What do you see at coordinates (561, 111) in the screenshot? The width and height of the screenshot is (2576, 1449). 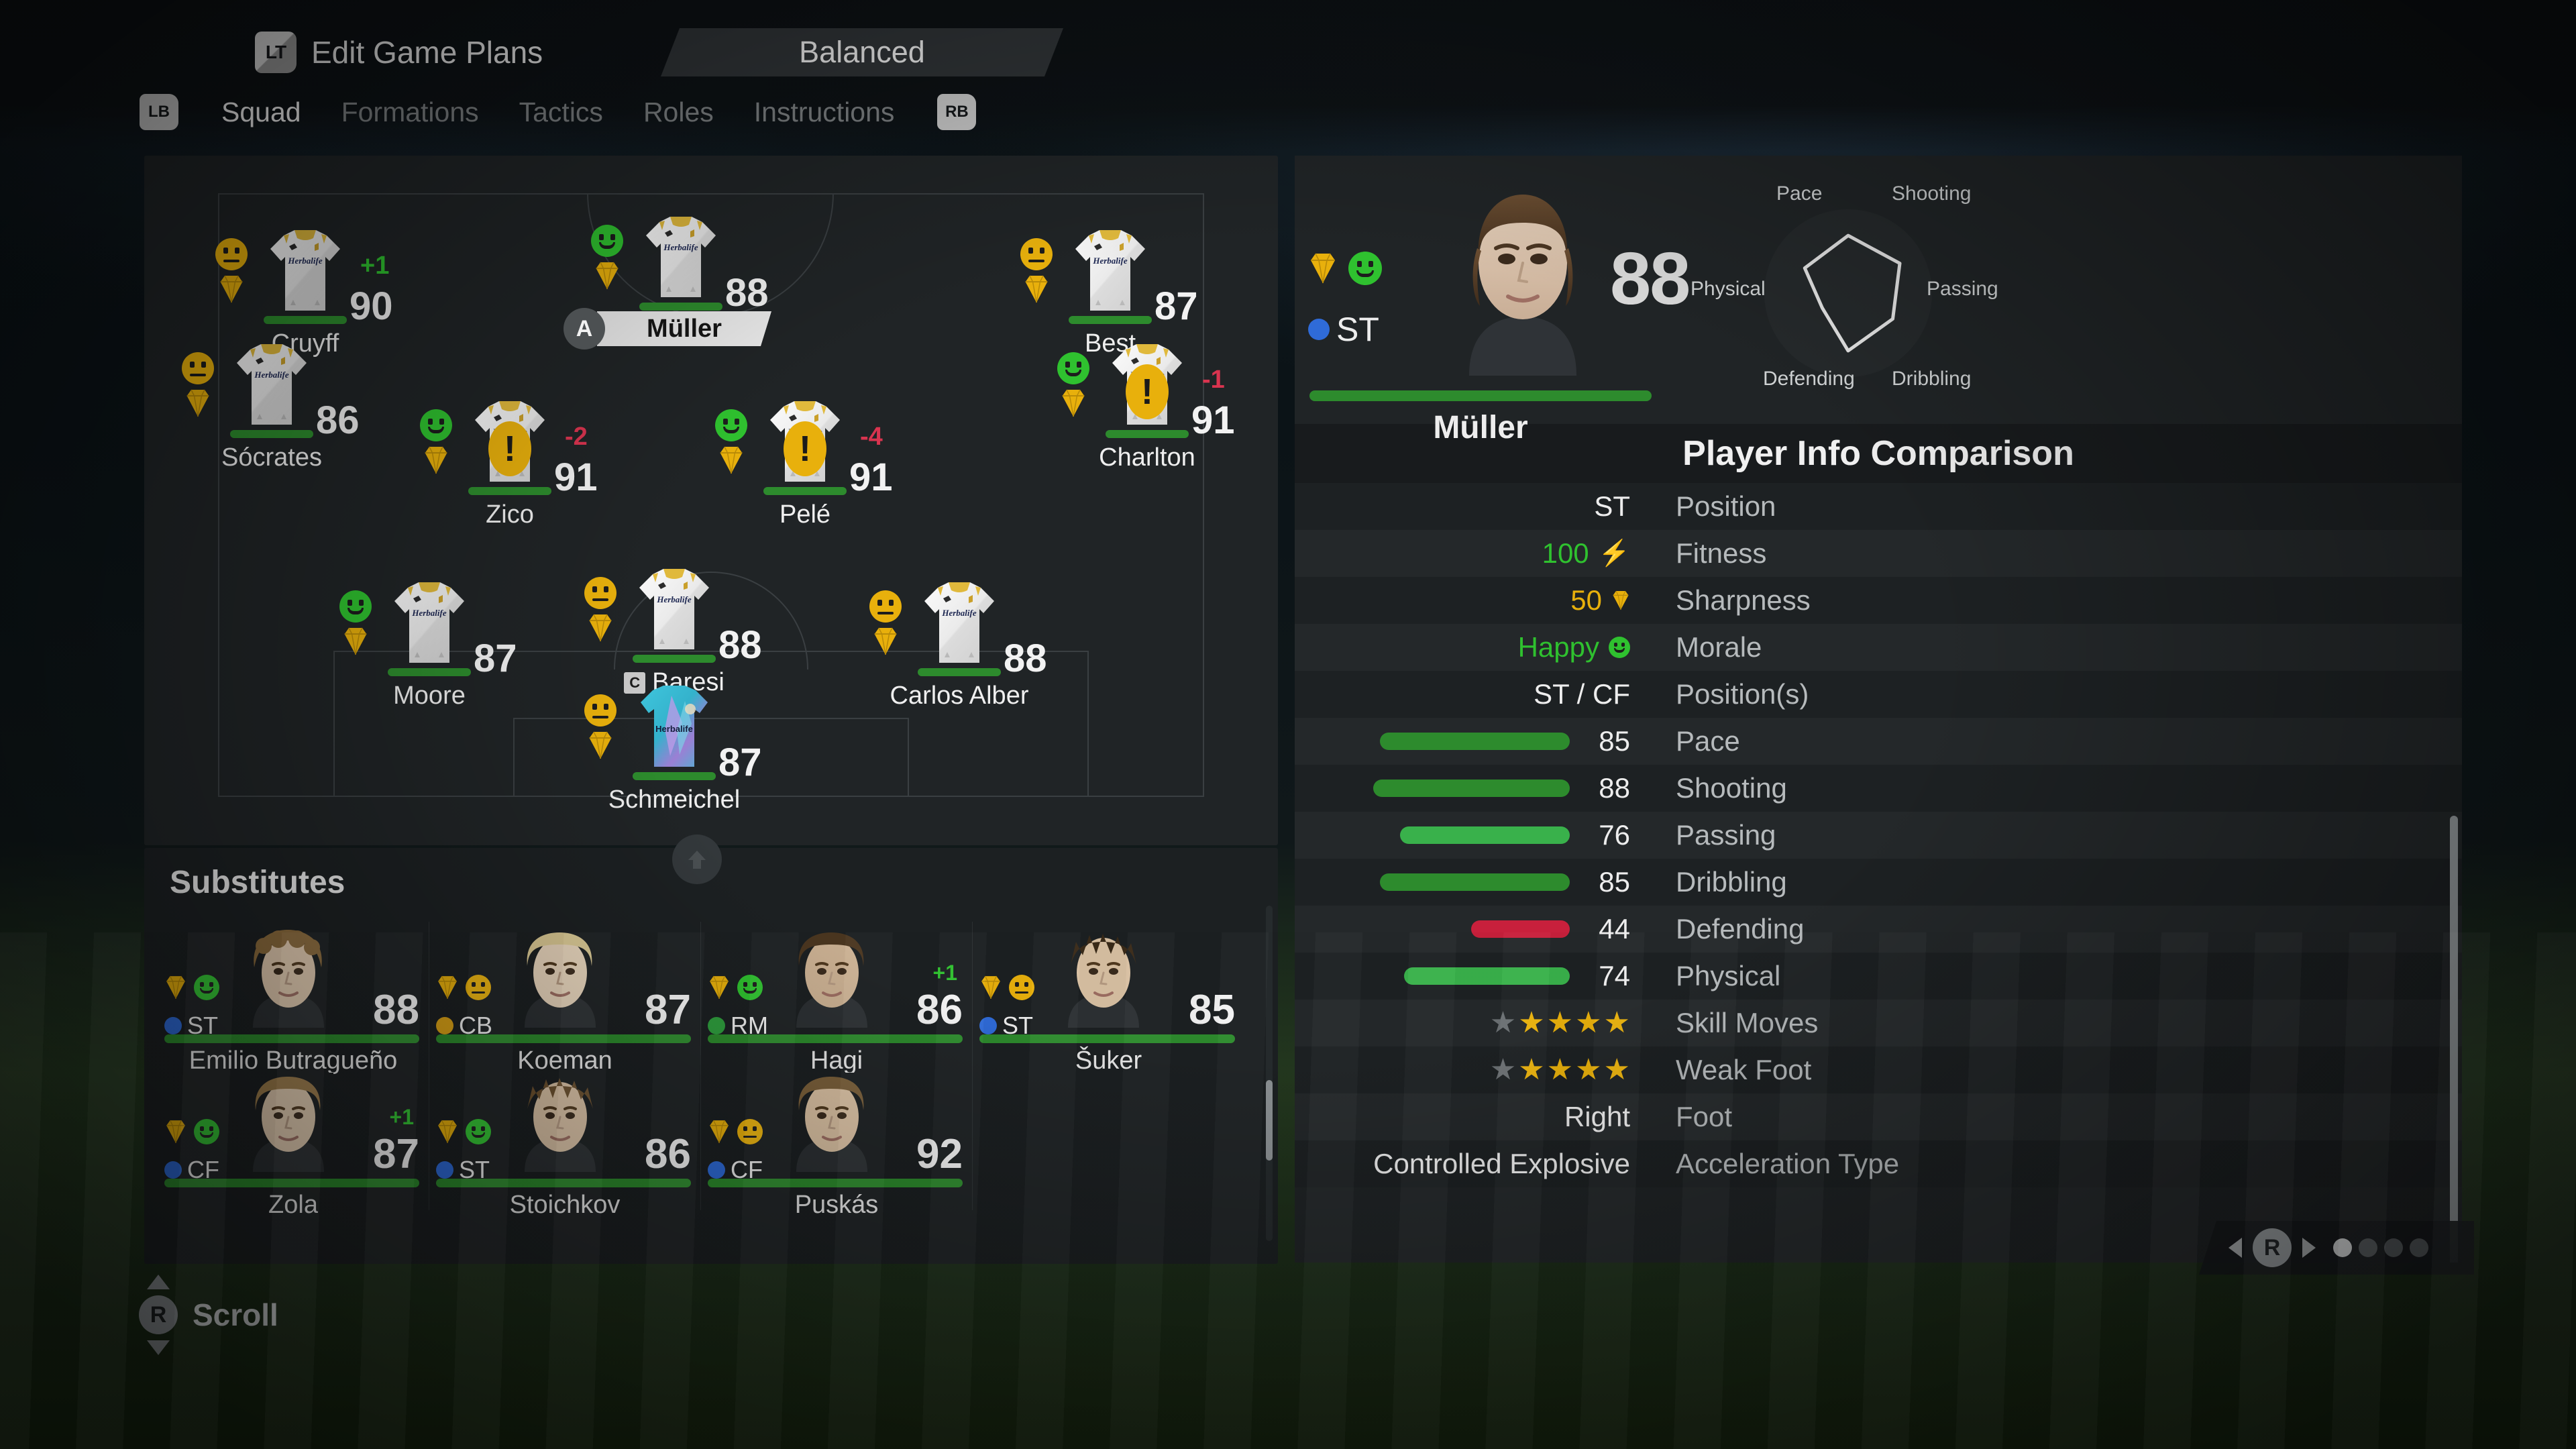 I see `tab-tactics: Tactics` at bounding box center [561, 111].